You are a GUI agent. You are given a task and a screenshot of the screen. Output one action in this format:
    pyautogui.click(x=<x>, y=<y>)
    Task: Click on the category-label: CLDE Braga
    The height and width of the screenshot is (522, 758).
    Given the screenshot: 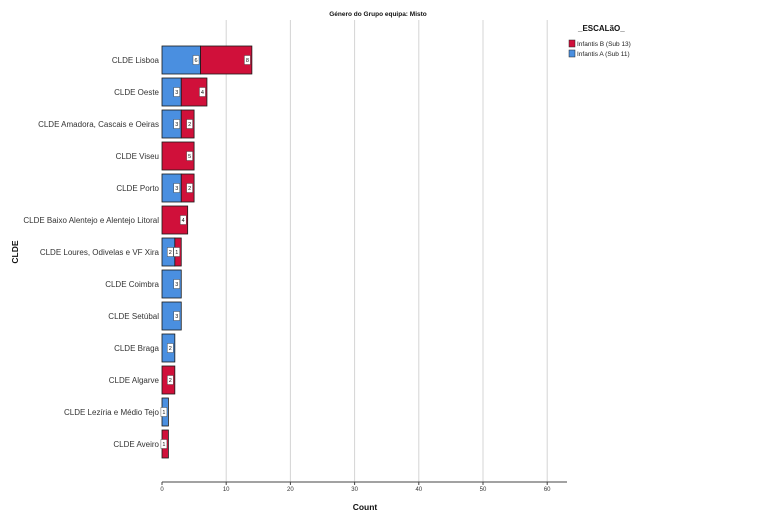 What is the action you would take?
    pyautogui.click(x=136, y=348)
    